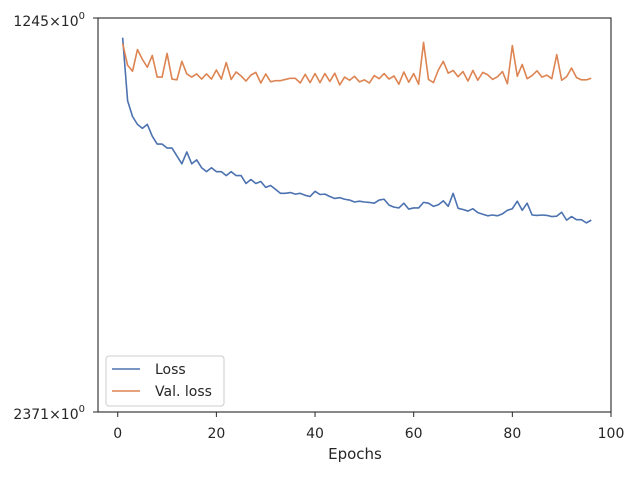 This screenshot has width=640, height=480. What do you see at coordinates (216, 434) in the screenshot?
I see `x-tick-label: 20` at bounding box center [216, 434].